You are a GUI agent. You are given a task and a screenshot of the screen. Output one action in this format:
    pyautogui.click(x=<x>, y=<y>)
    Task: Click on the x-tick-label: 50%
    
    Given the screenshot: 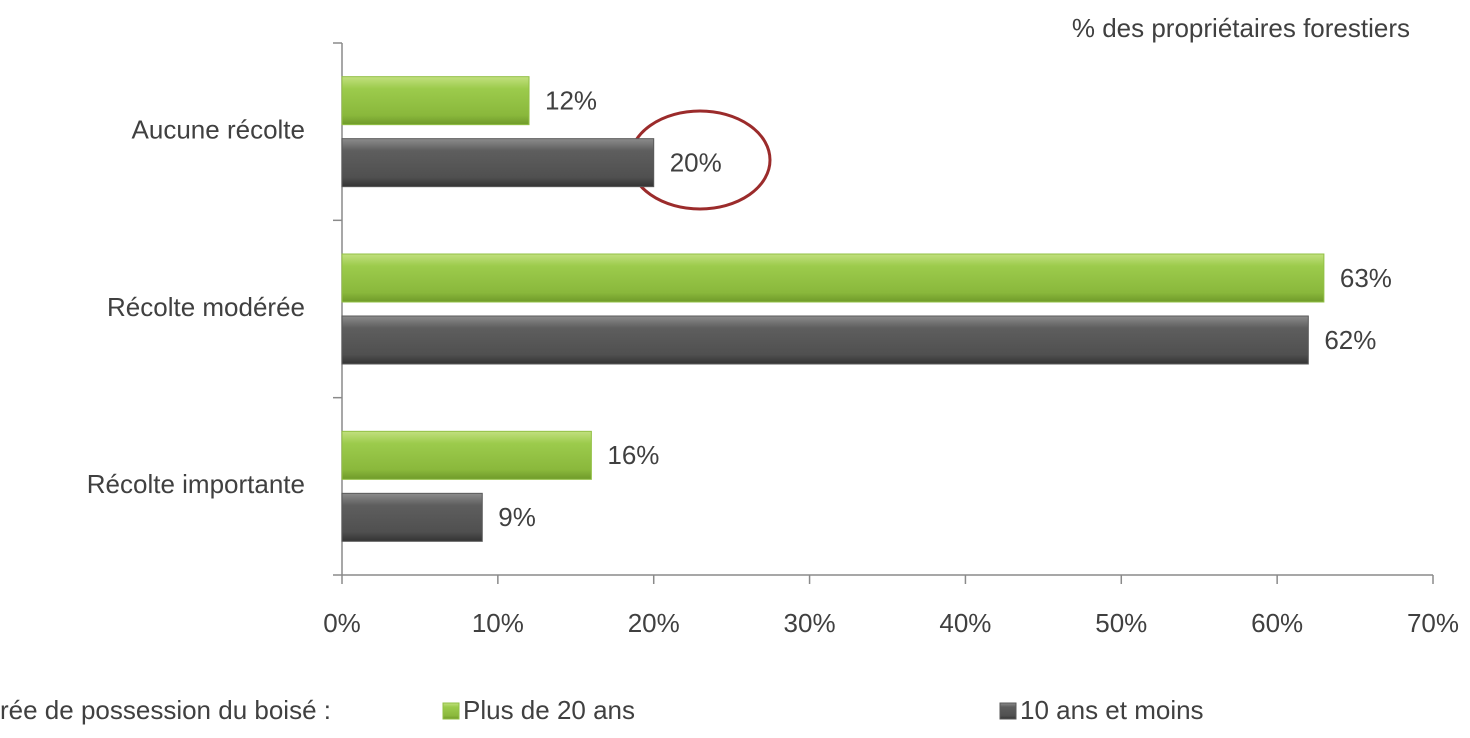 What is the action you would take?
    pyautogui.click(x=1121, y=623)
    